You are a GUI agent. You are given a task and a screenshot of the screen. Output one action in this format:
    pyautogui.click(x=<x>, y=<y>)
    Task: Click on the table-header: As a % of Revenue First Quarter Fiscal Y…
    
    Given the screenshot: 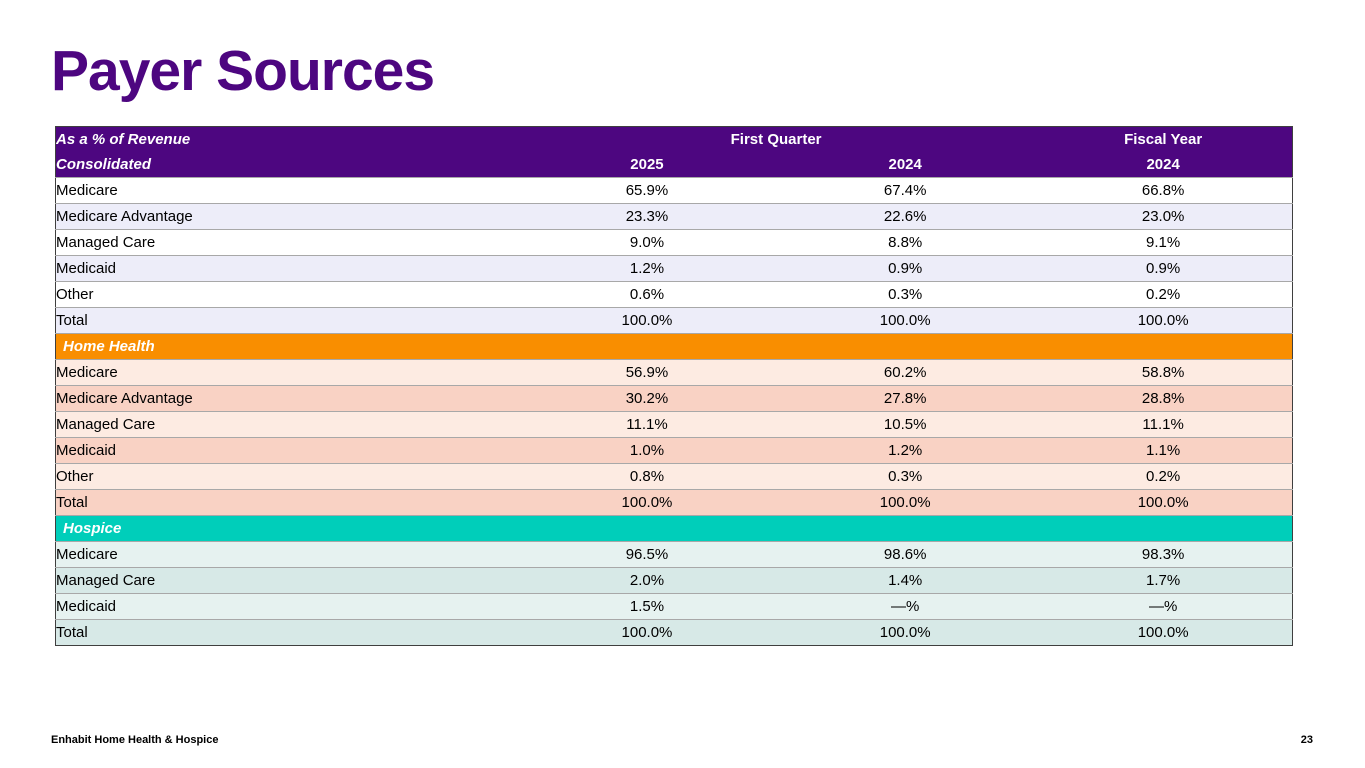 What is the action you would take?
    pyautogui.click(x=674, y=152)
    